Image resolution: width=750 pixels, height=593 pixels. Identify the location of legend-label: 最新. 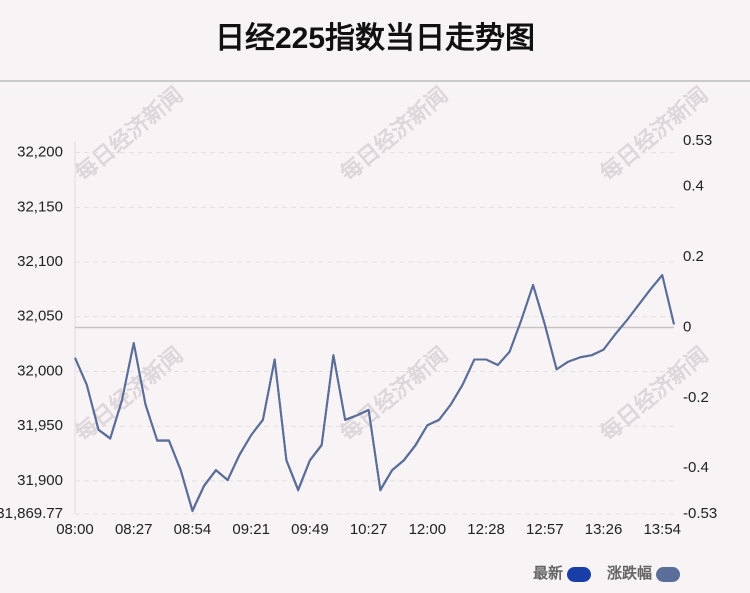
(548, 573).